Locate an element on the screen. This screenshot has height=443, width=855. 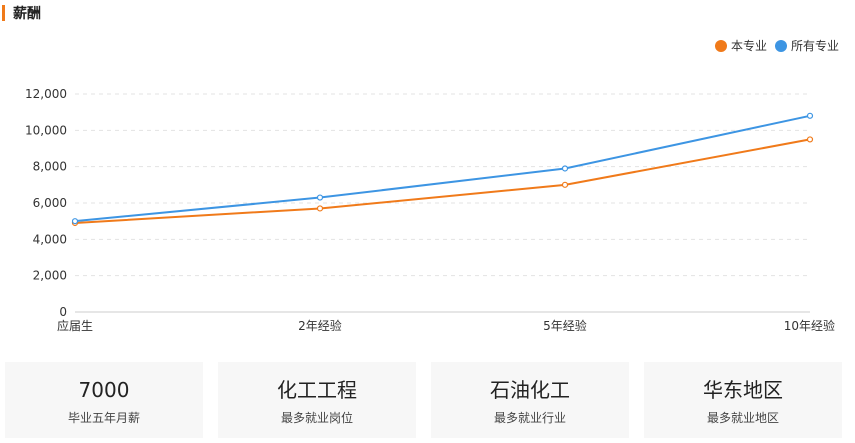
section-title: 薪酬 is located at coordinates (27, 14).